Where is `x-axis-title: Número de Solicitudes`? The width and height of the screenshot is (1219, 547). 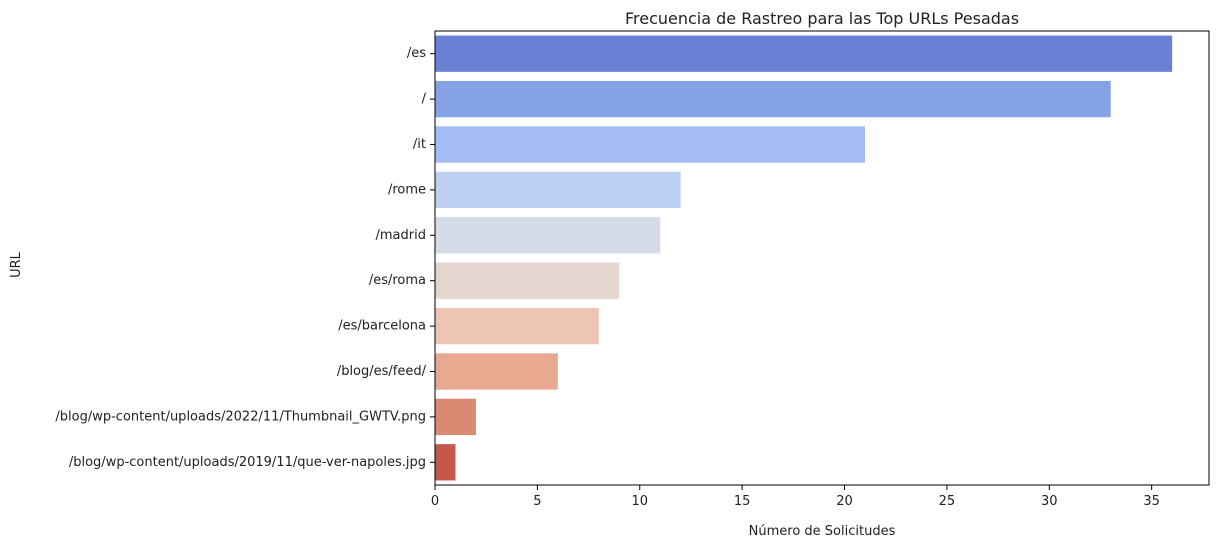 x-axis-title: Número de Solicitudes is located at coordinates (822, 531).